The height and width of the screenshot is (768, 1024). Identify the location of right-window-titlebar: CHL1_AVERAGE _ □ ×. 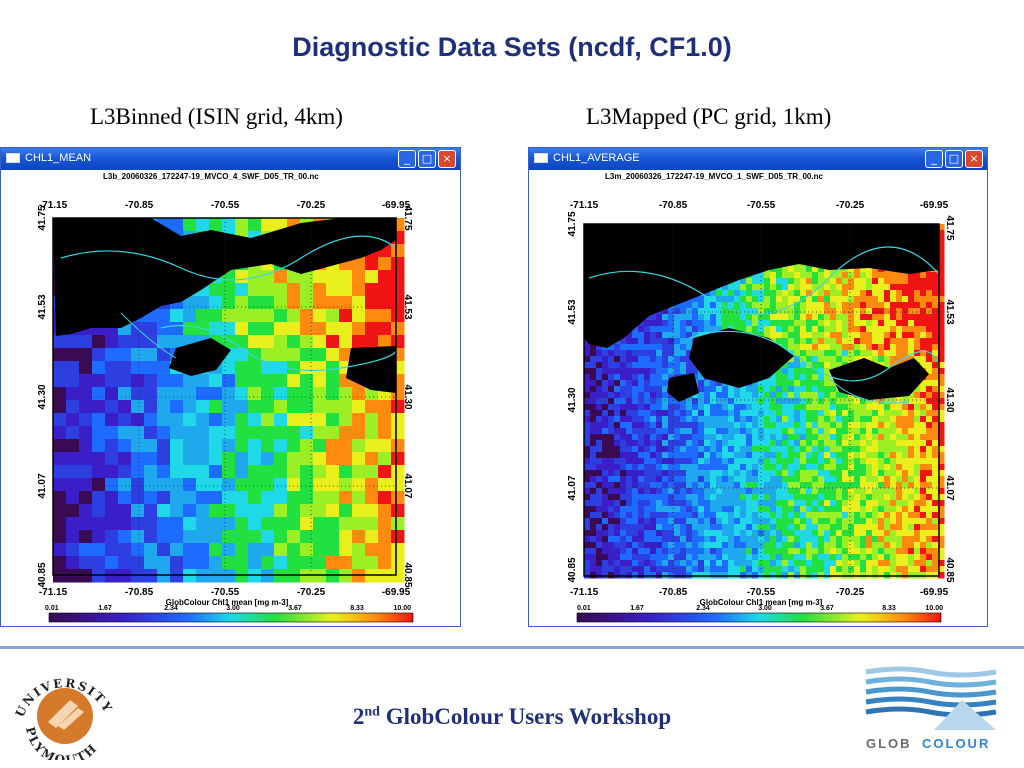
(758, 159).